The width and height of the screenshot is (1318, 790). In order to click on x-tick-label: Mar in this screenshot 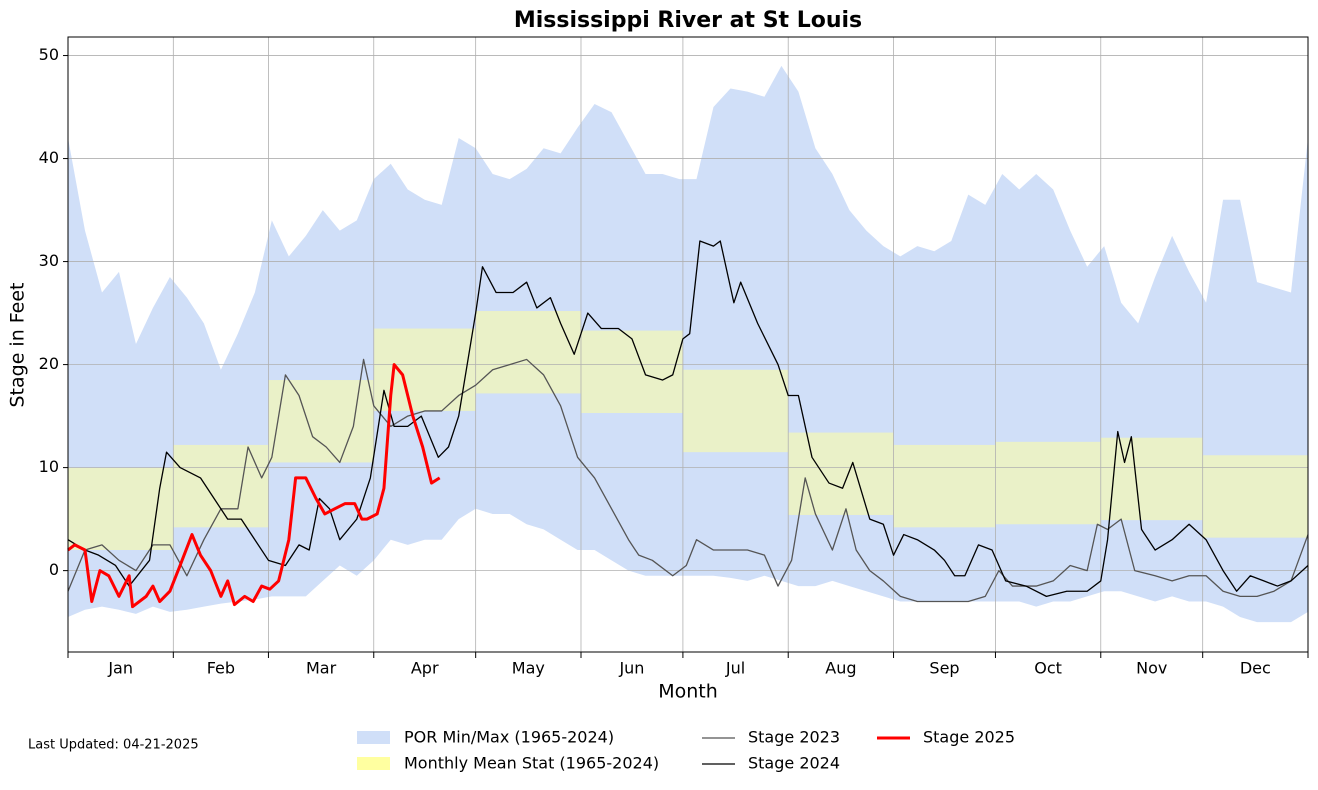, I will do `click(321, 668)`.